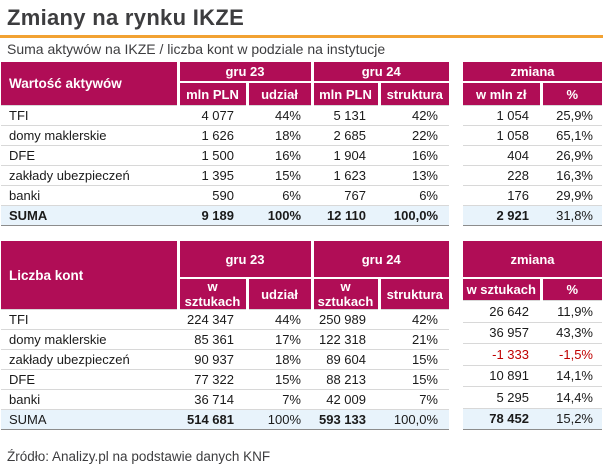 The image size is (603, 464). Describe the element at coordinates (278, 294) in the screenshot. I see `sub-header-cell: udział` at that location.